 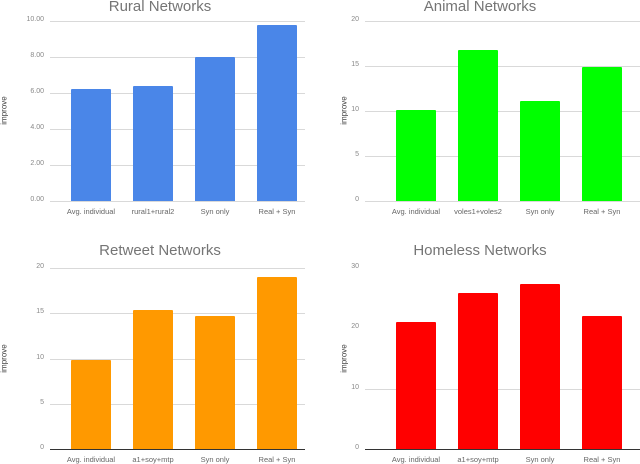 I want to click on chart-title: Rural Networks, so click(x=160, y=7).